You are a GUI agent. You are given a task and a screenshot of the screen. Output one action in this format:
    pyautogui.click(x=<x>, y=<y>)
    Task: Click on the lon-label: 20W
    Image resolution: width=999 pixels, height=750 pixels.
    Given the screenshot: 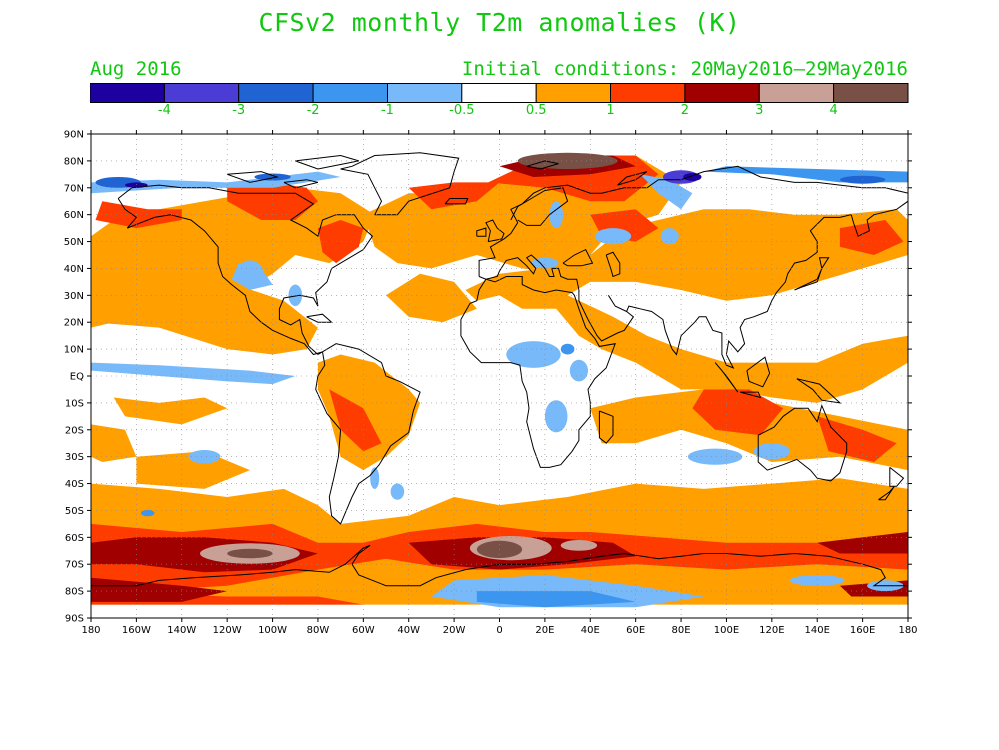 What is the action you would take?
    pyautogui.click(x=454, y=630)
    